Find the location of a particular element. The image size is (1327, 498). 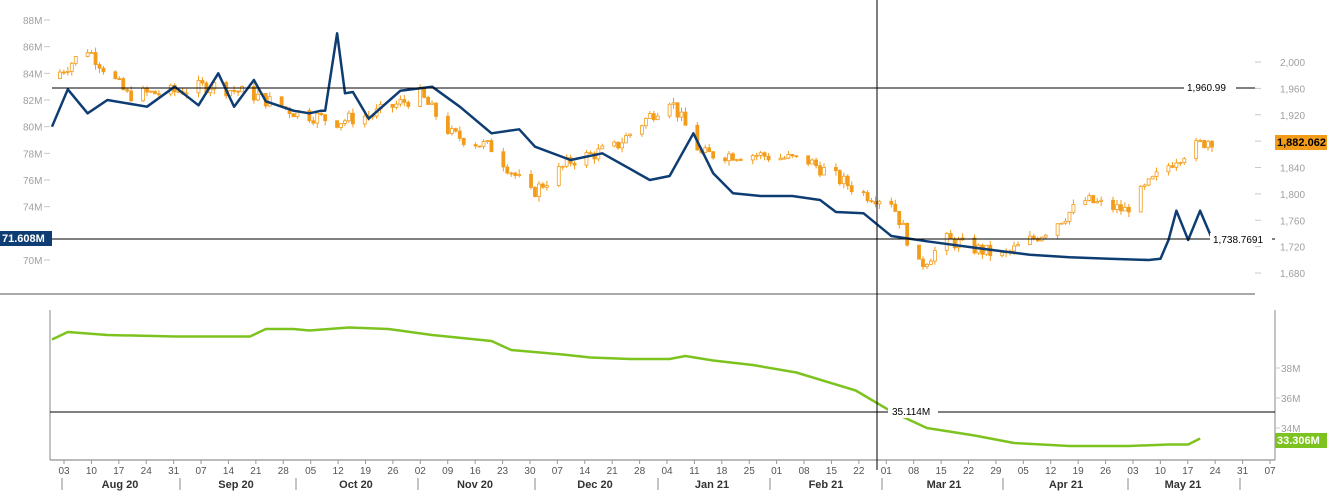

x-month-label: May 21 is located at coordinates (1183, 485).